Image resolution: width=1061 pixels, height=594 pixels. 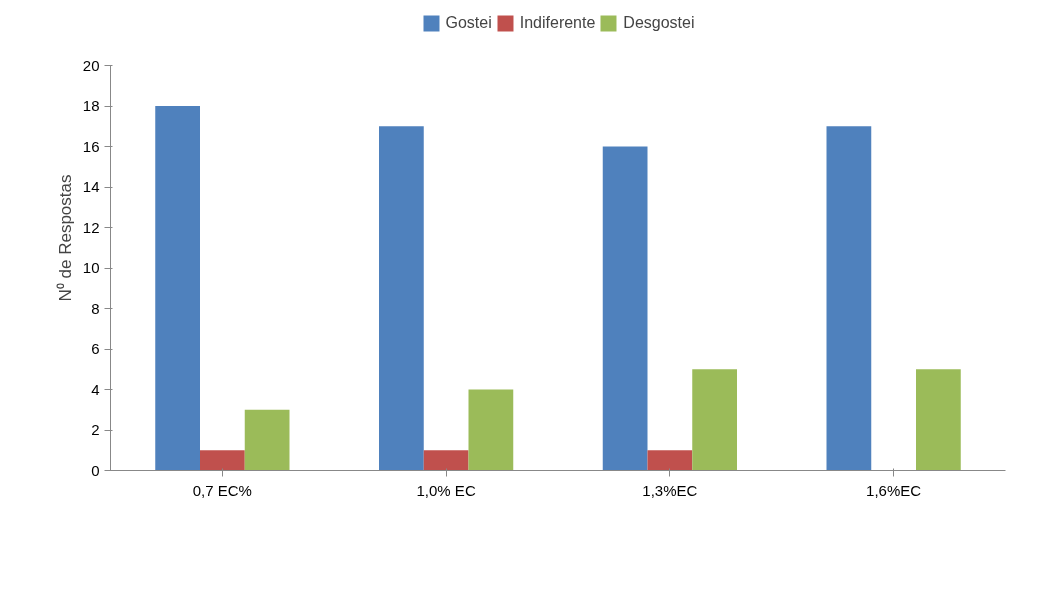 What do you see at coordinates (468, 23) in the screenshot?
I see `legend-label: Gostei` at bounding box center [468, 23].